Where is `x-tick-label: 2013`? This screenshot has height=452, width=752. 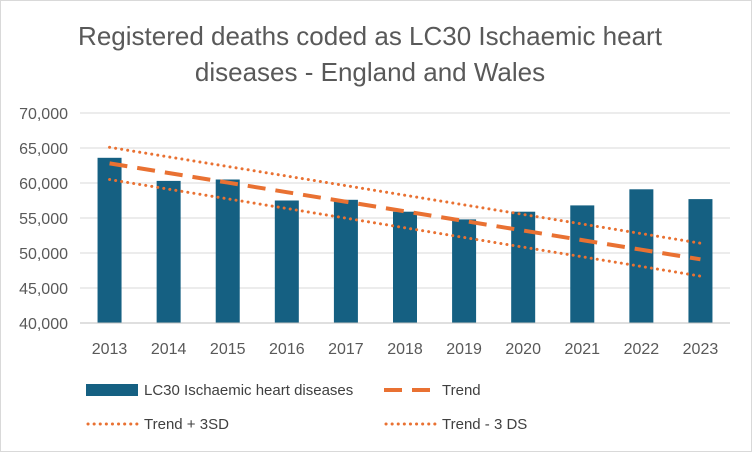
x-tick-label: 2013 is located at coordinates (110, 349).